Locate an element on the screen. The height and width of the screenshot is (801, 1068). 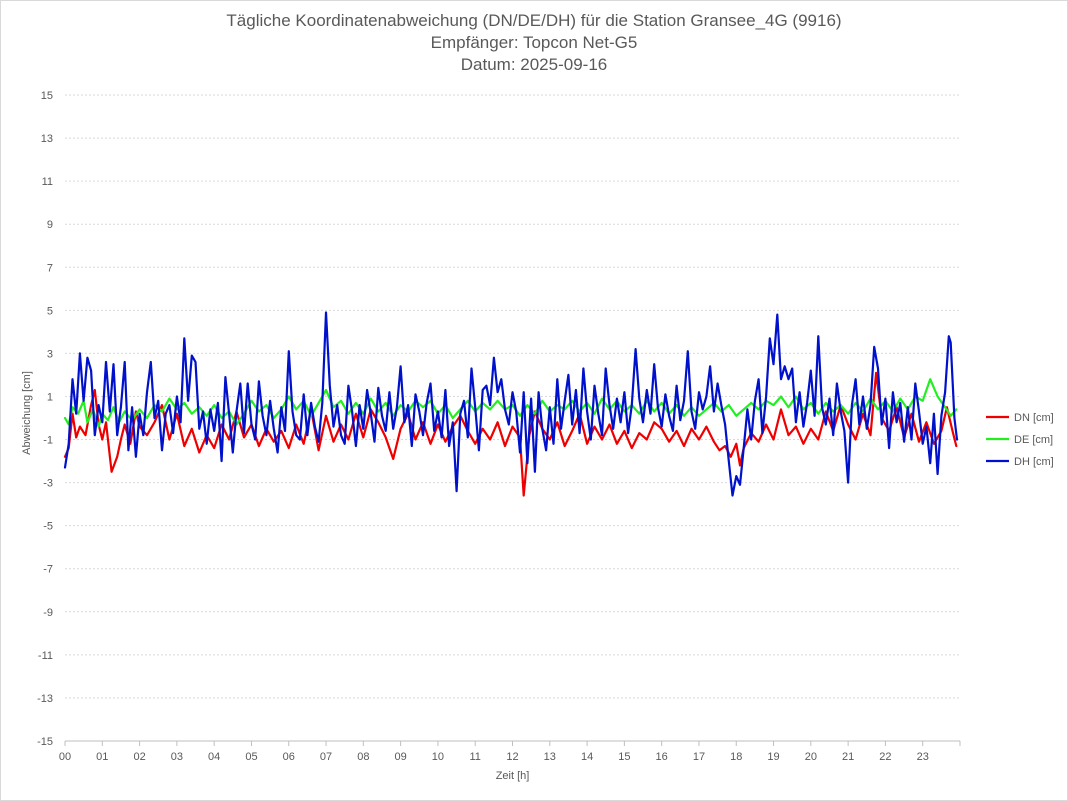
x-tick-label: 02 is located at coordinates (139, 757).